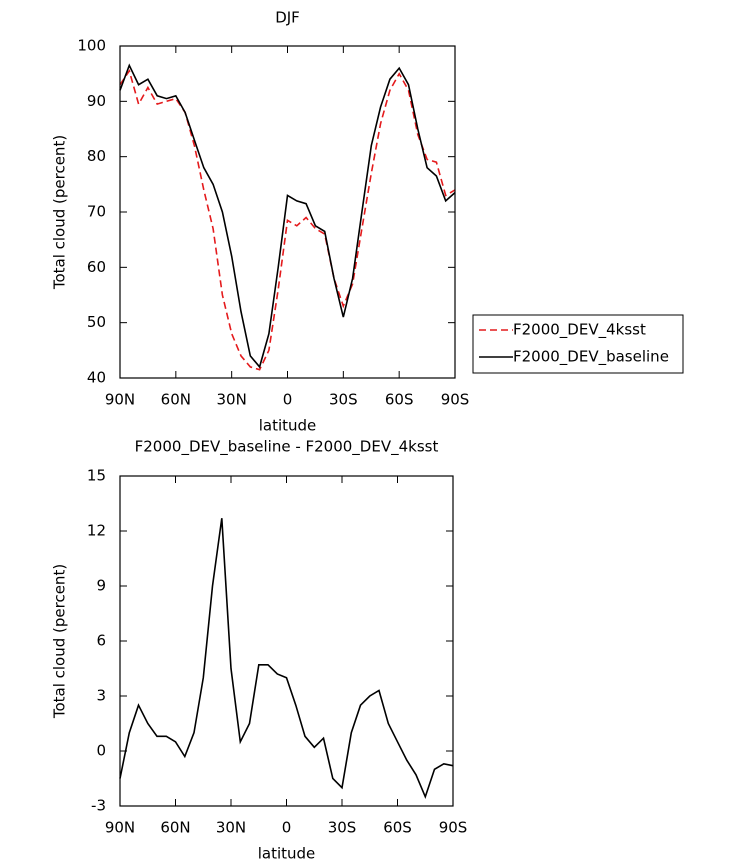  What do you see at coordinates (91, 46) in the screenshot?
I see `y-tick-label: 100` at bounding box center [91, 46].